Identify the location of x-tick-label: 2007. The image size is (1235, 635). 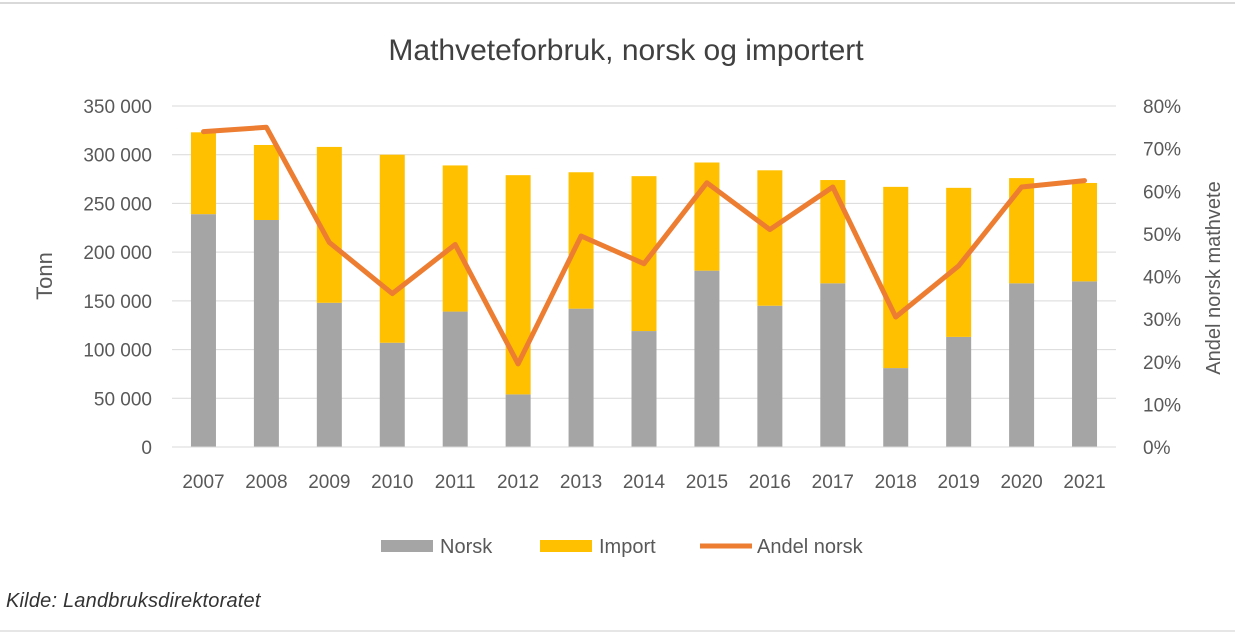
(203, 482).